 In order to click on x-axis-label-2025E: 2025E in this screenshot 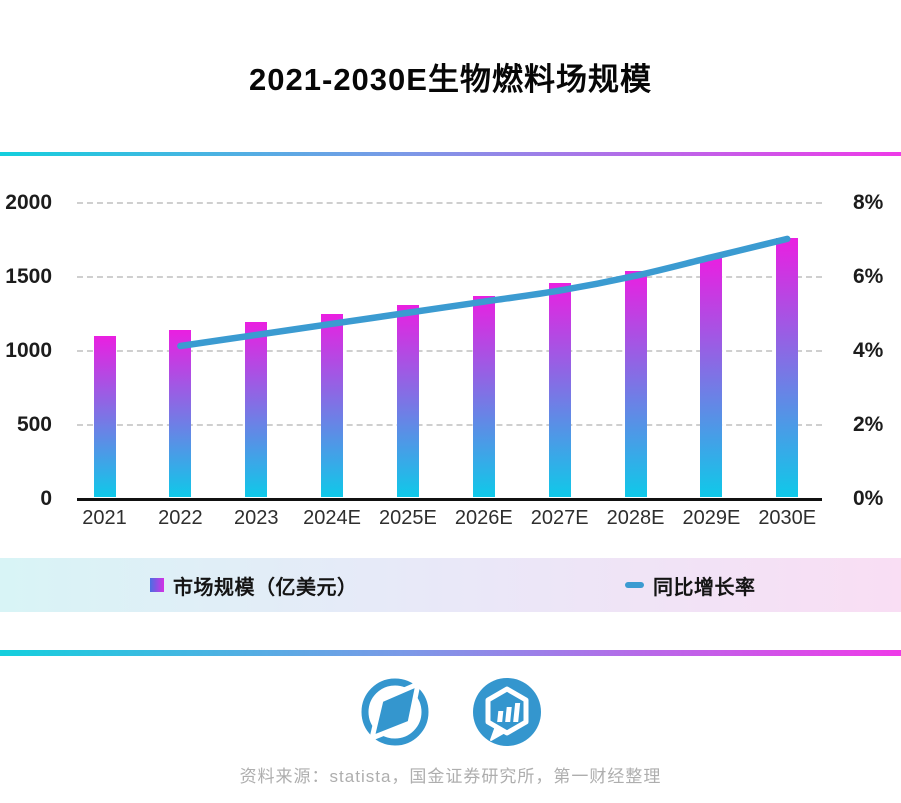, I will do `click(408, 517)`.